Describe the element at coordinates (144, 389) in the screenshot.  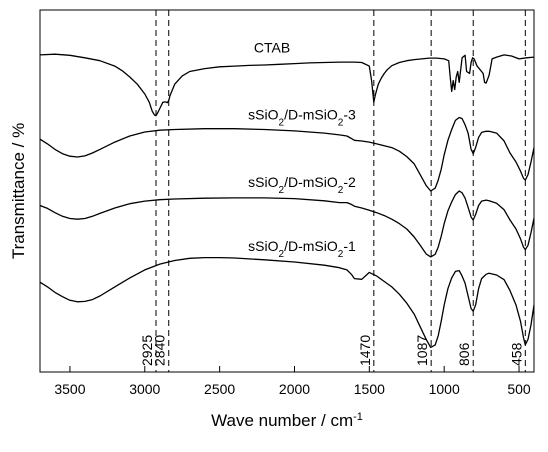
I see `x-tick-label: 3000` at that location.